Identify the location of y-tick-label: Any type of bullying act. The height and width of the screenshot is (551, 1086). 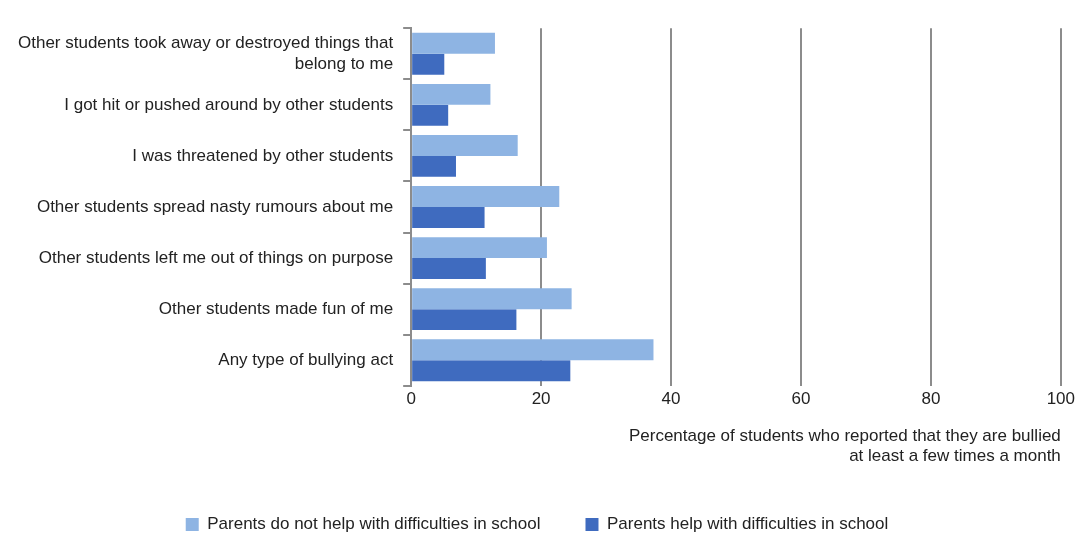
(306, 359).